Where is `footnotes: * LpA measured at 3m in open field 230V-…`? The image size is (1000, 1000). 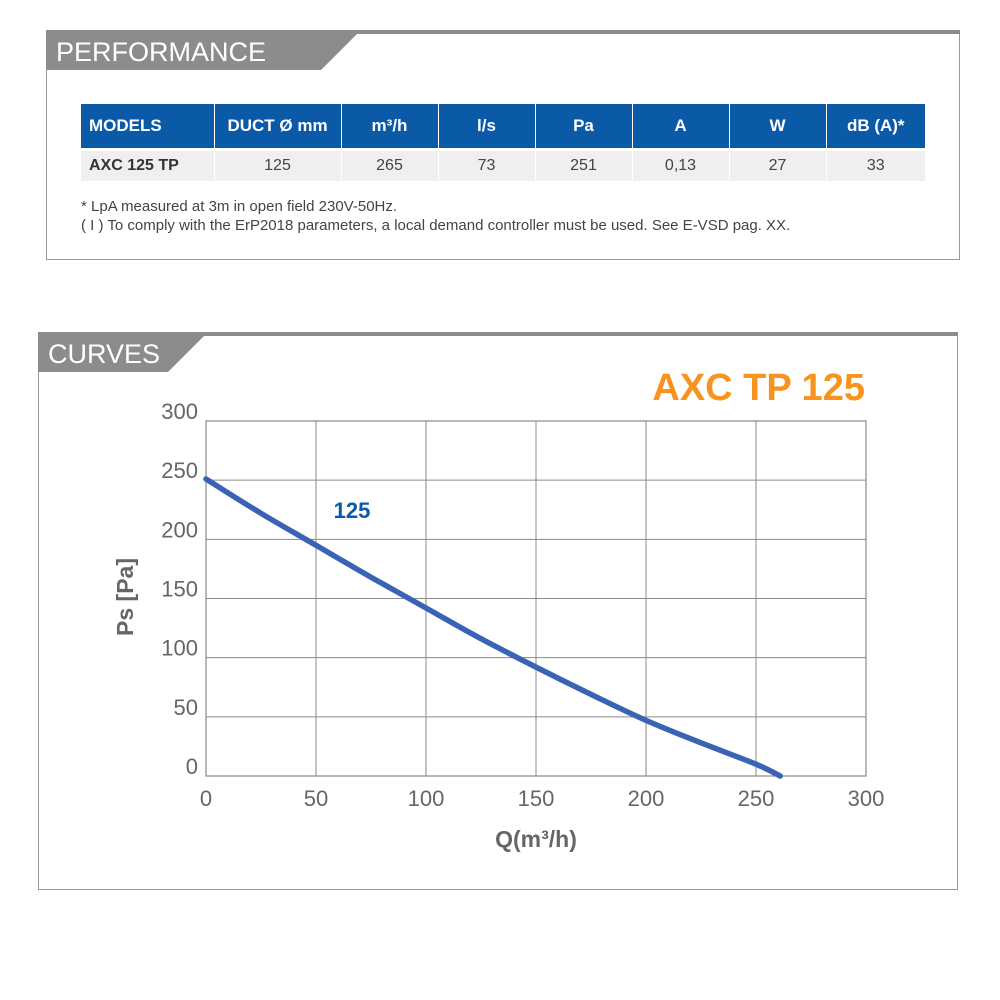 footnotes: * LpA measured at 3m in open field 230V-… is located at coordinates (435, 216).